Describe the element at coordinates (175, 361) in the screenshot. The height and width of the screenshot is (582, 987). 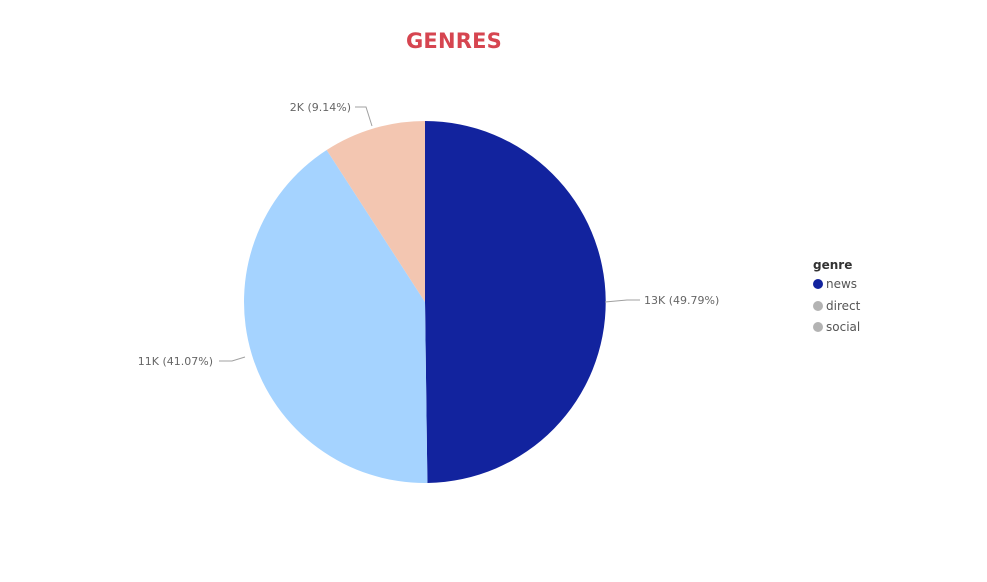
I see `data-label-direct: 11K (41.07%)` at that location.